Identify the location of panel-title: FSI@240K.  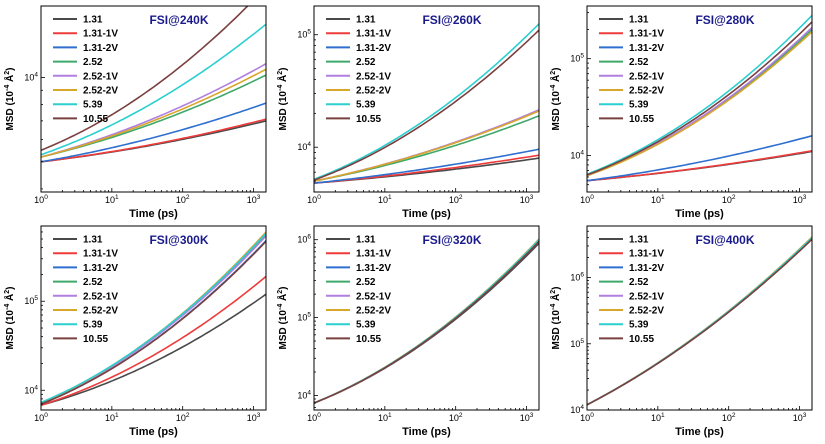
(178, 20).